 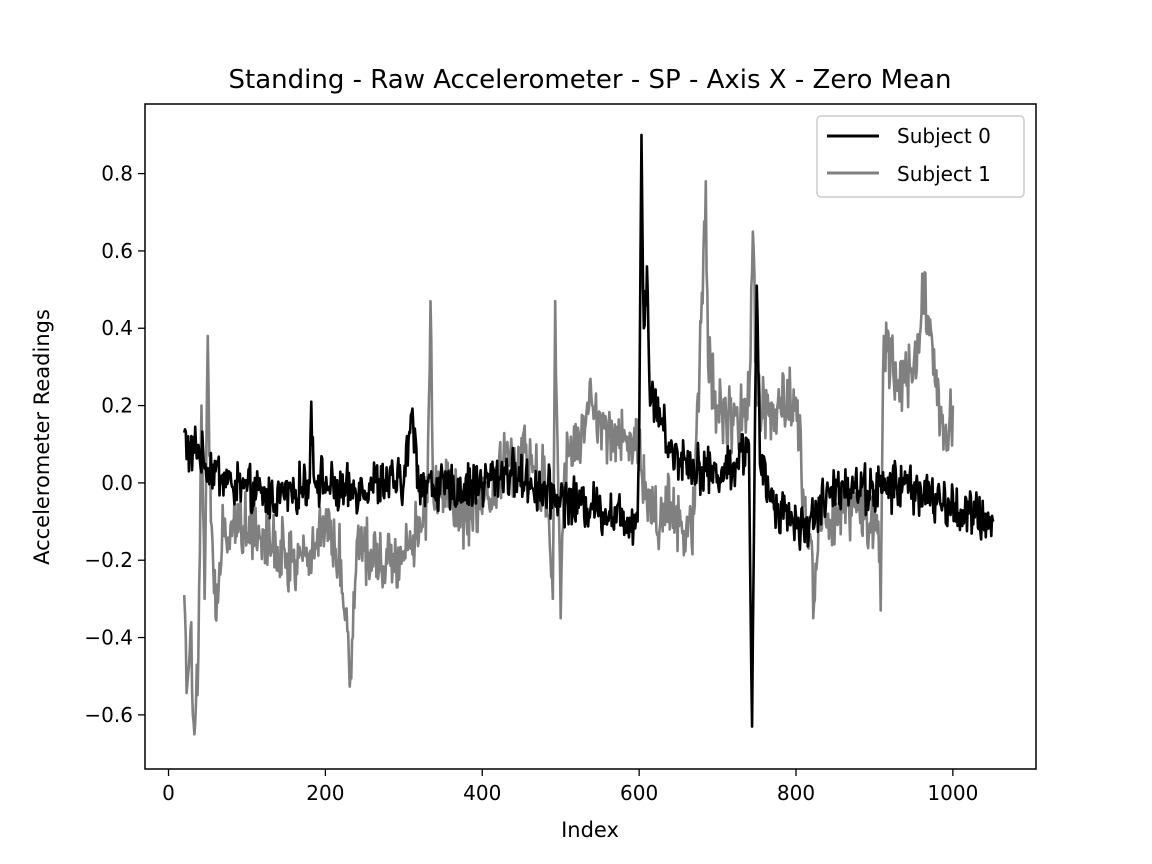 I want to click on y-tick-label: 0.0, so click(x=117, y=483).